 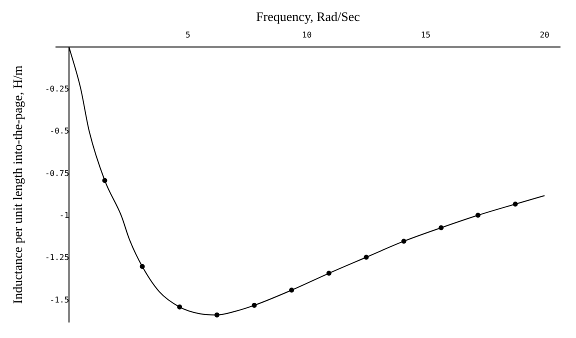 I want to click on y-axis-title: Inductance per unit length into-the-page, H/m, so click(x=17, y=185).